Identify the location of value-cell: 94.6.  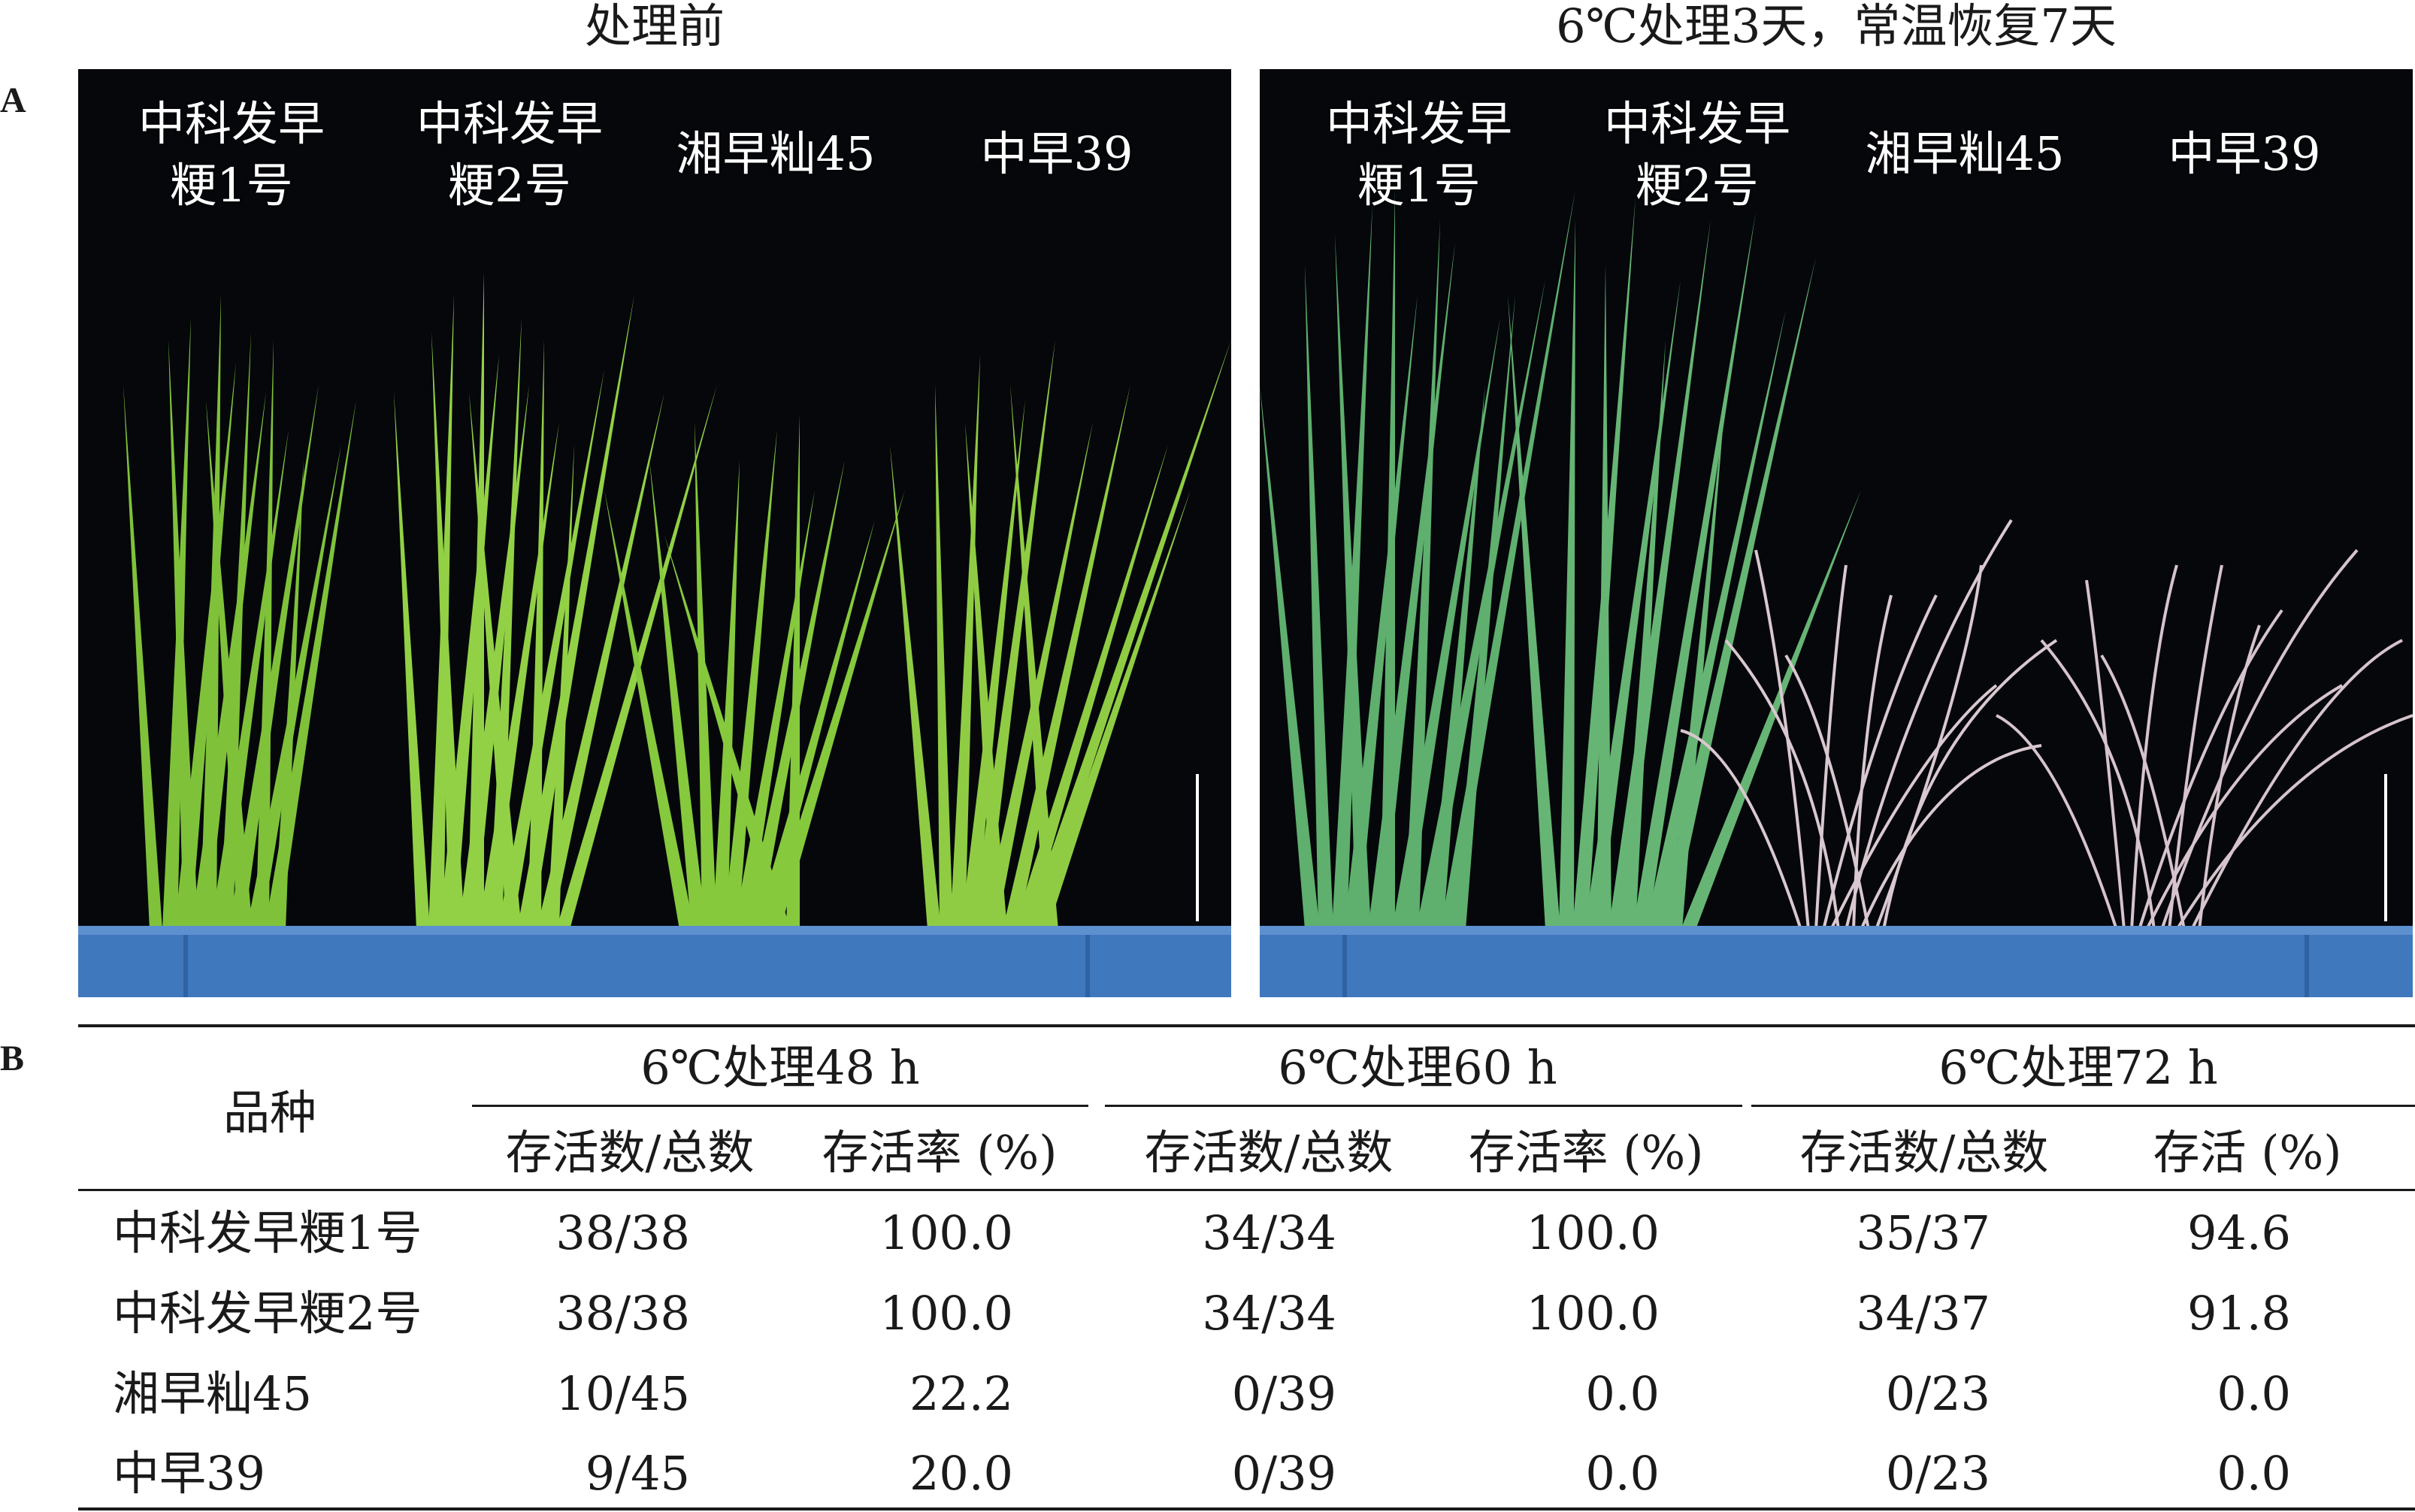
(2239, 1233).